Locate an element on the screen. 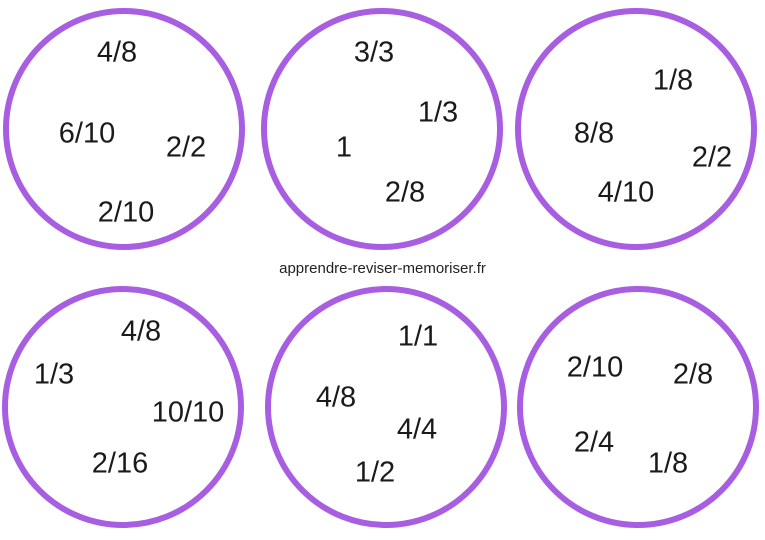 The image size is (765, 540). fraction-circle-1: 4/8 6/10 2/2 2/10 is located at coordinates (124, 129).